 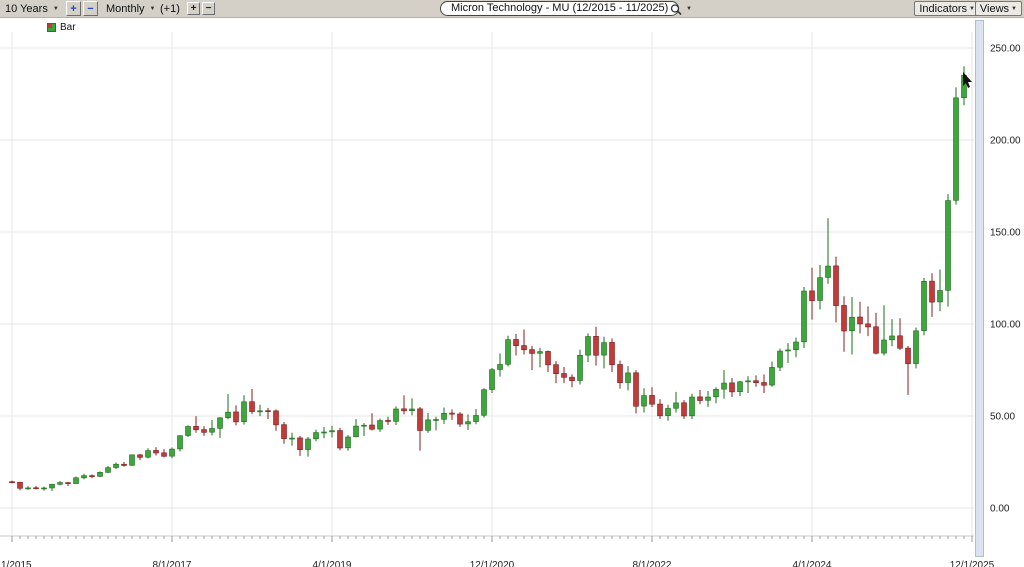 I want to click on x-axis-label: 1/2015, so click(x=16, y=563).